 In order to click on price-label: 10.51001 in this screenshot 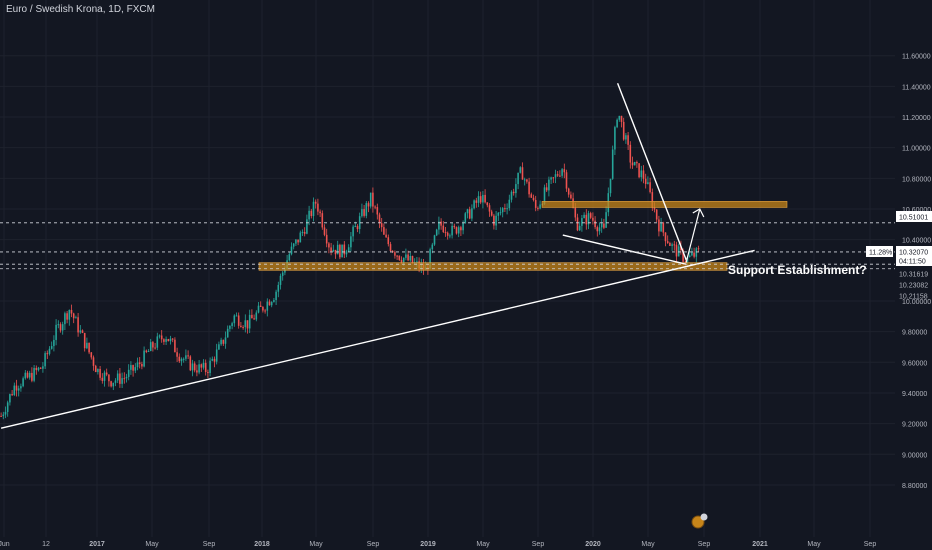, I will do `click(913, 218)`.